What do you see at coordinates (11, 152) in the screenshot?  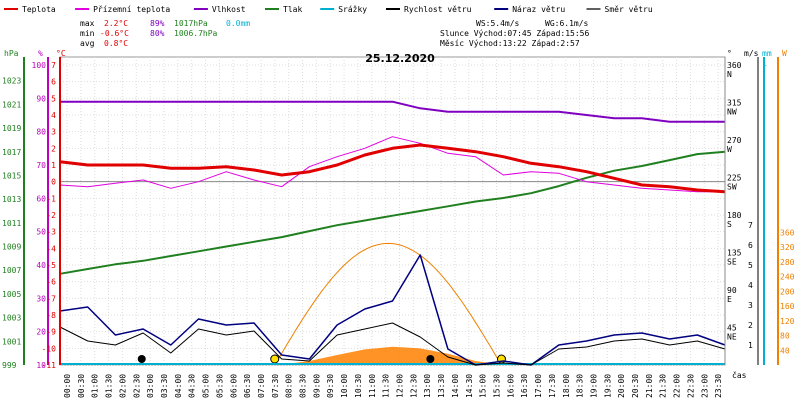 I see `hpa-tick-label: 1017` at bounding box center [11, 152].